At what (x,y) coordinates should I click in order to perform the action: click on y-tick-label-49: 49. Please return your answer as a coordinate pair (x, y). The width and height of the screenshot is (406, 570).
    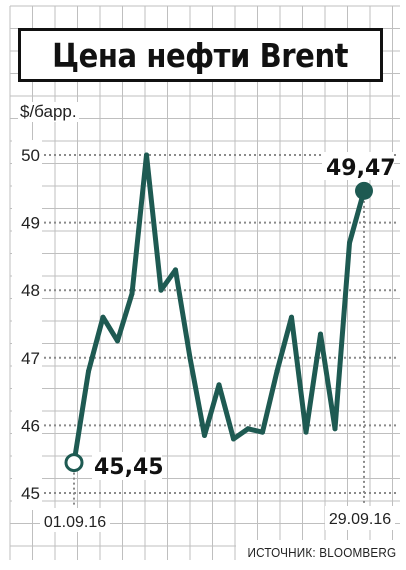
    Looking at the image, I should click on (30, 223).